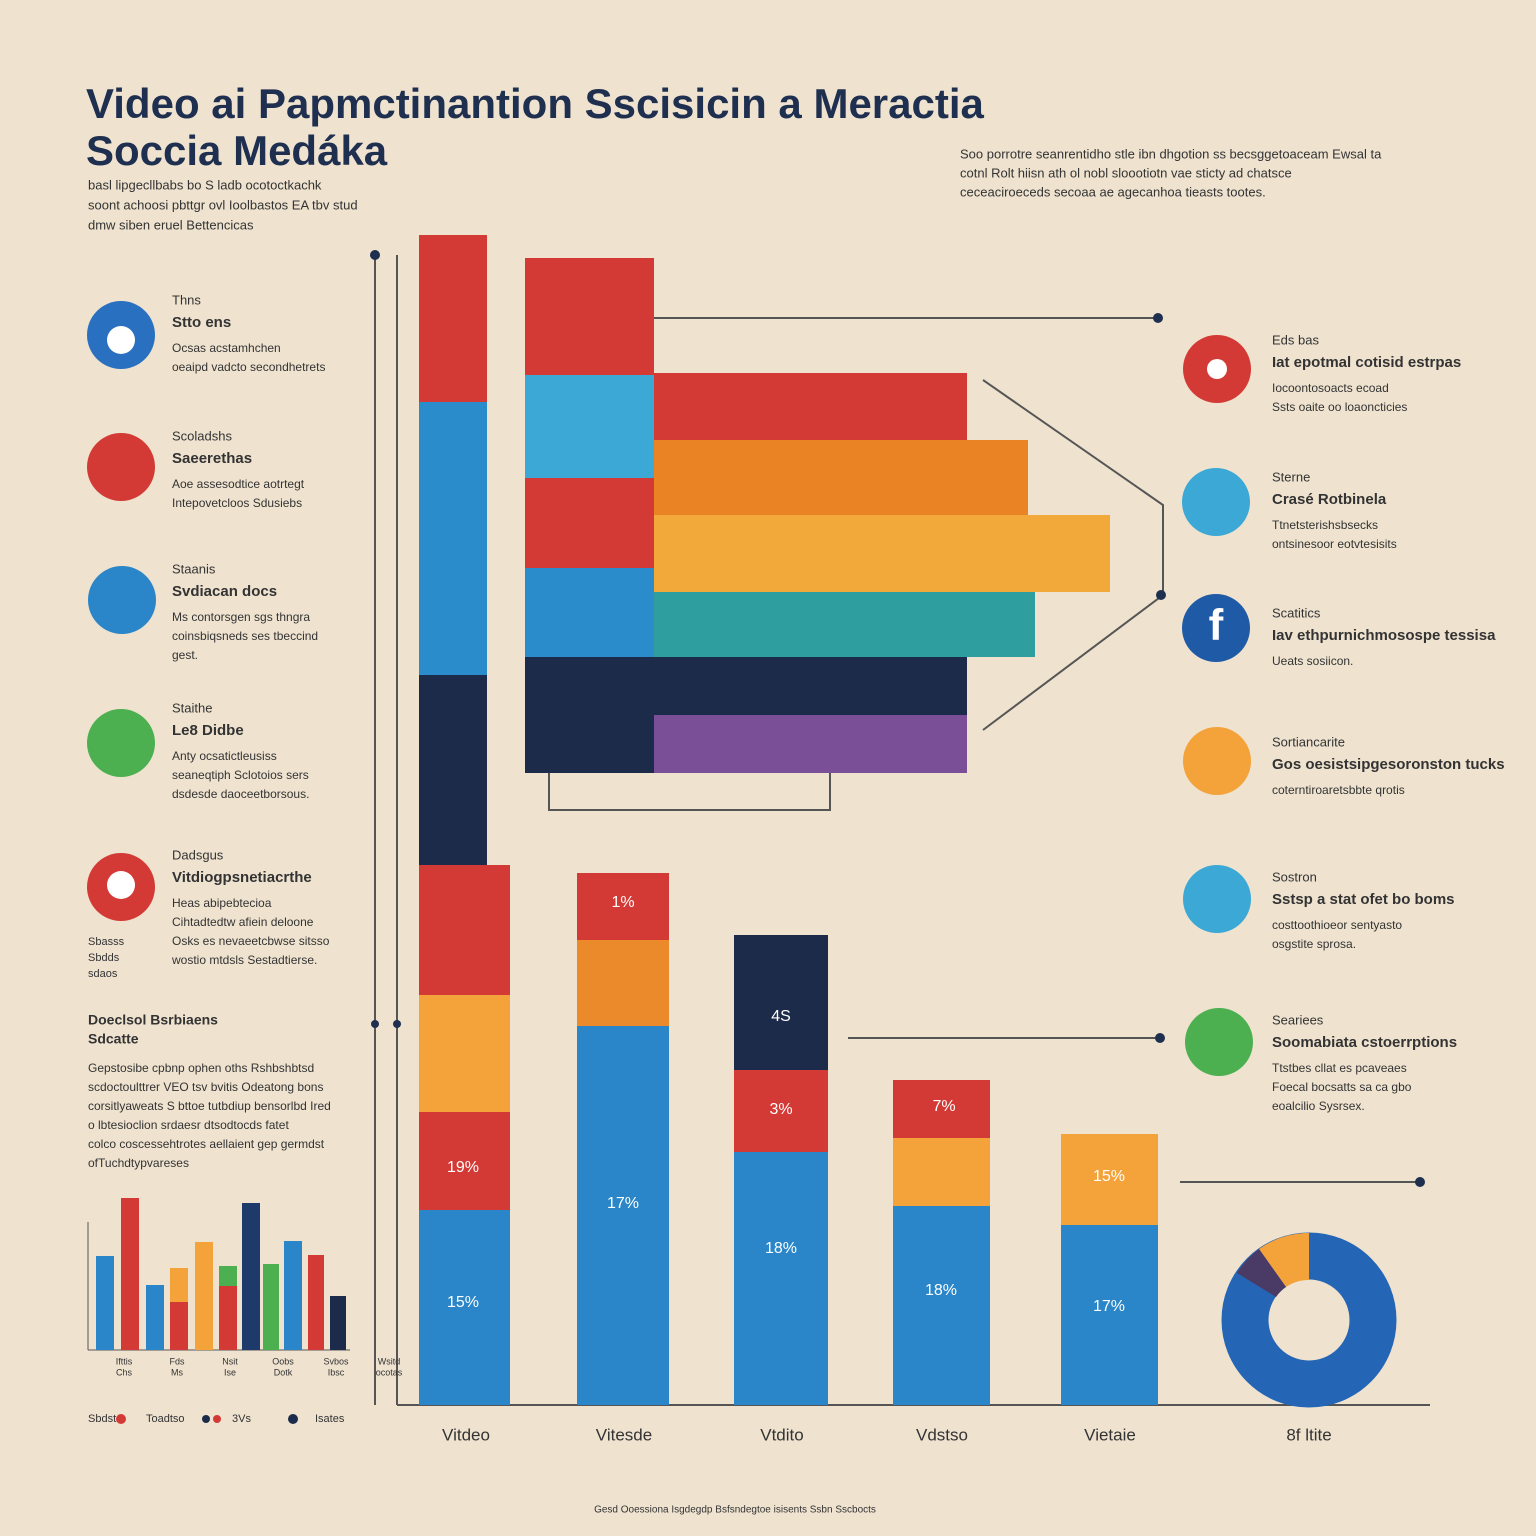 The height and width of the screenshot is (1536, 1536). I want to click on item-heading: Thns, so click(186, 299).